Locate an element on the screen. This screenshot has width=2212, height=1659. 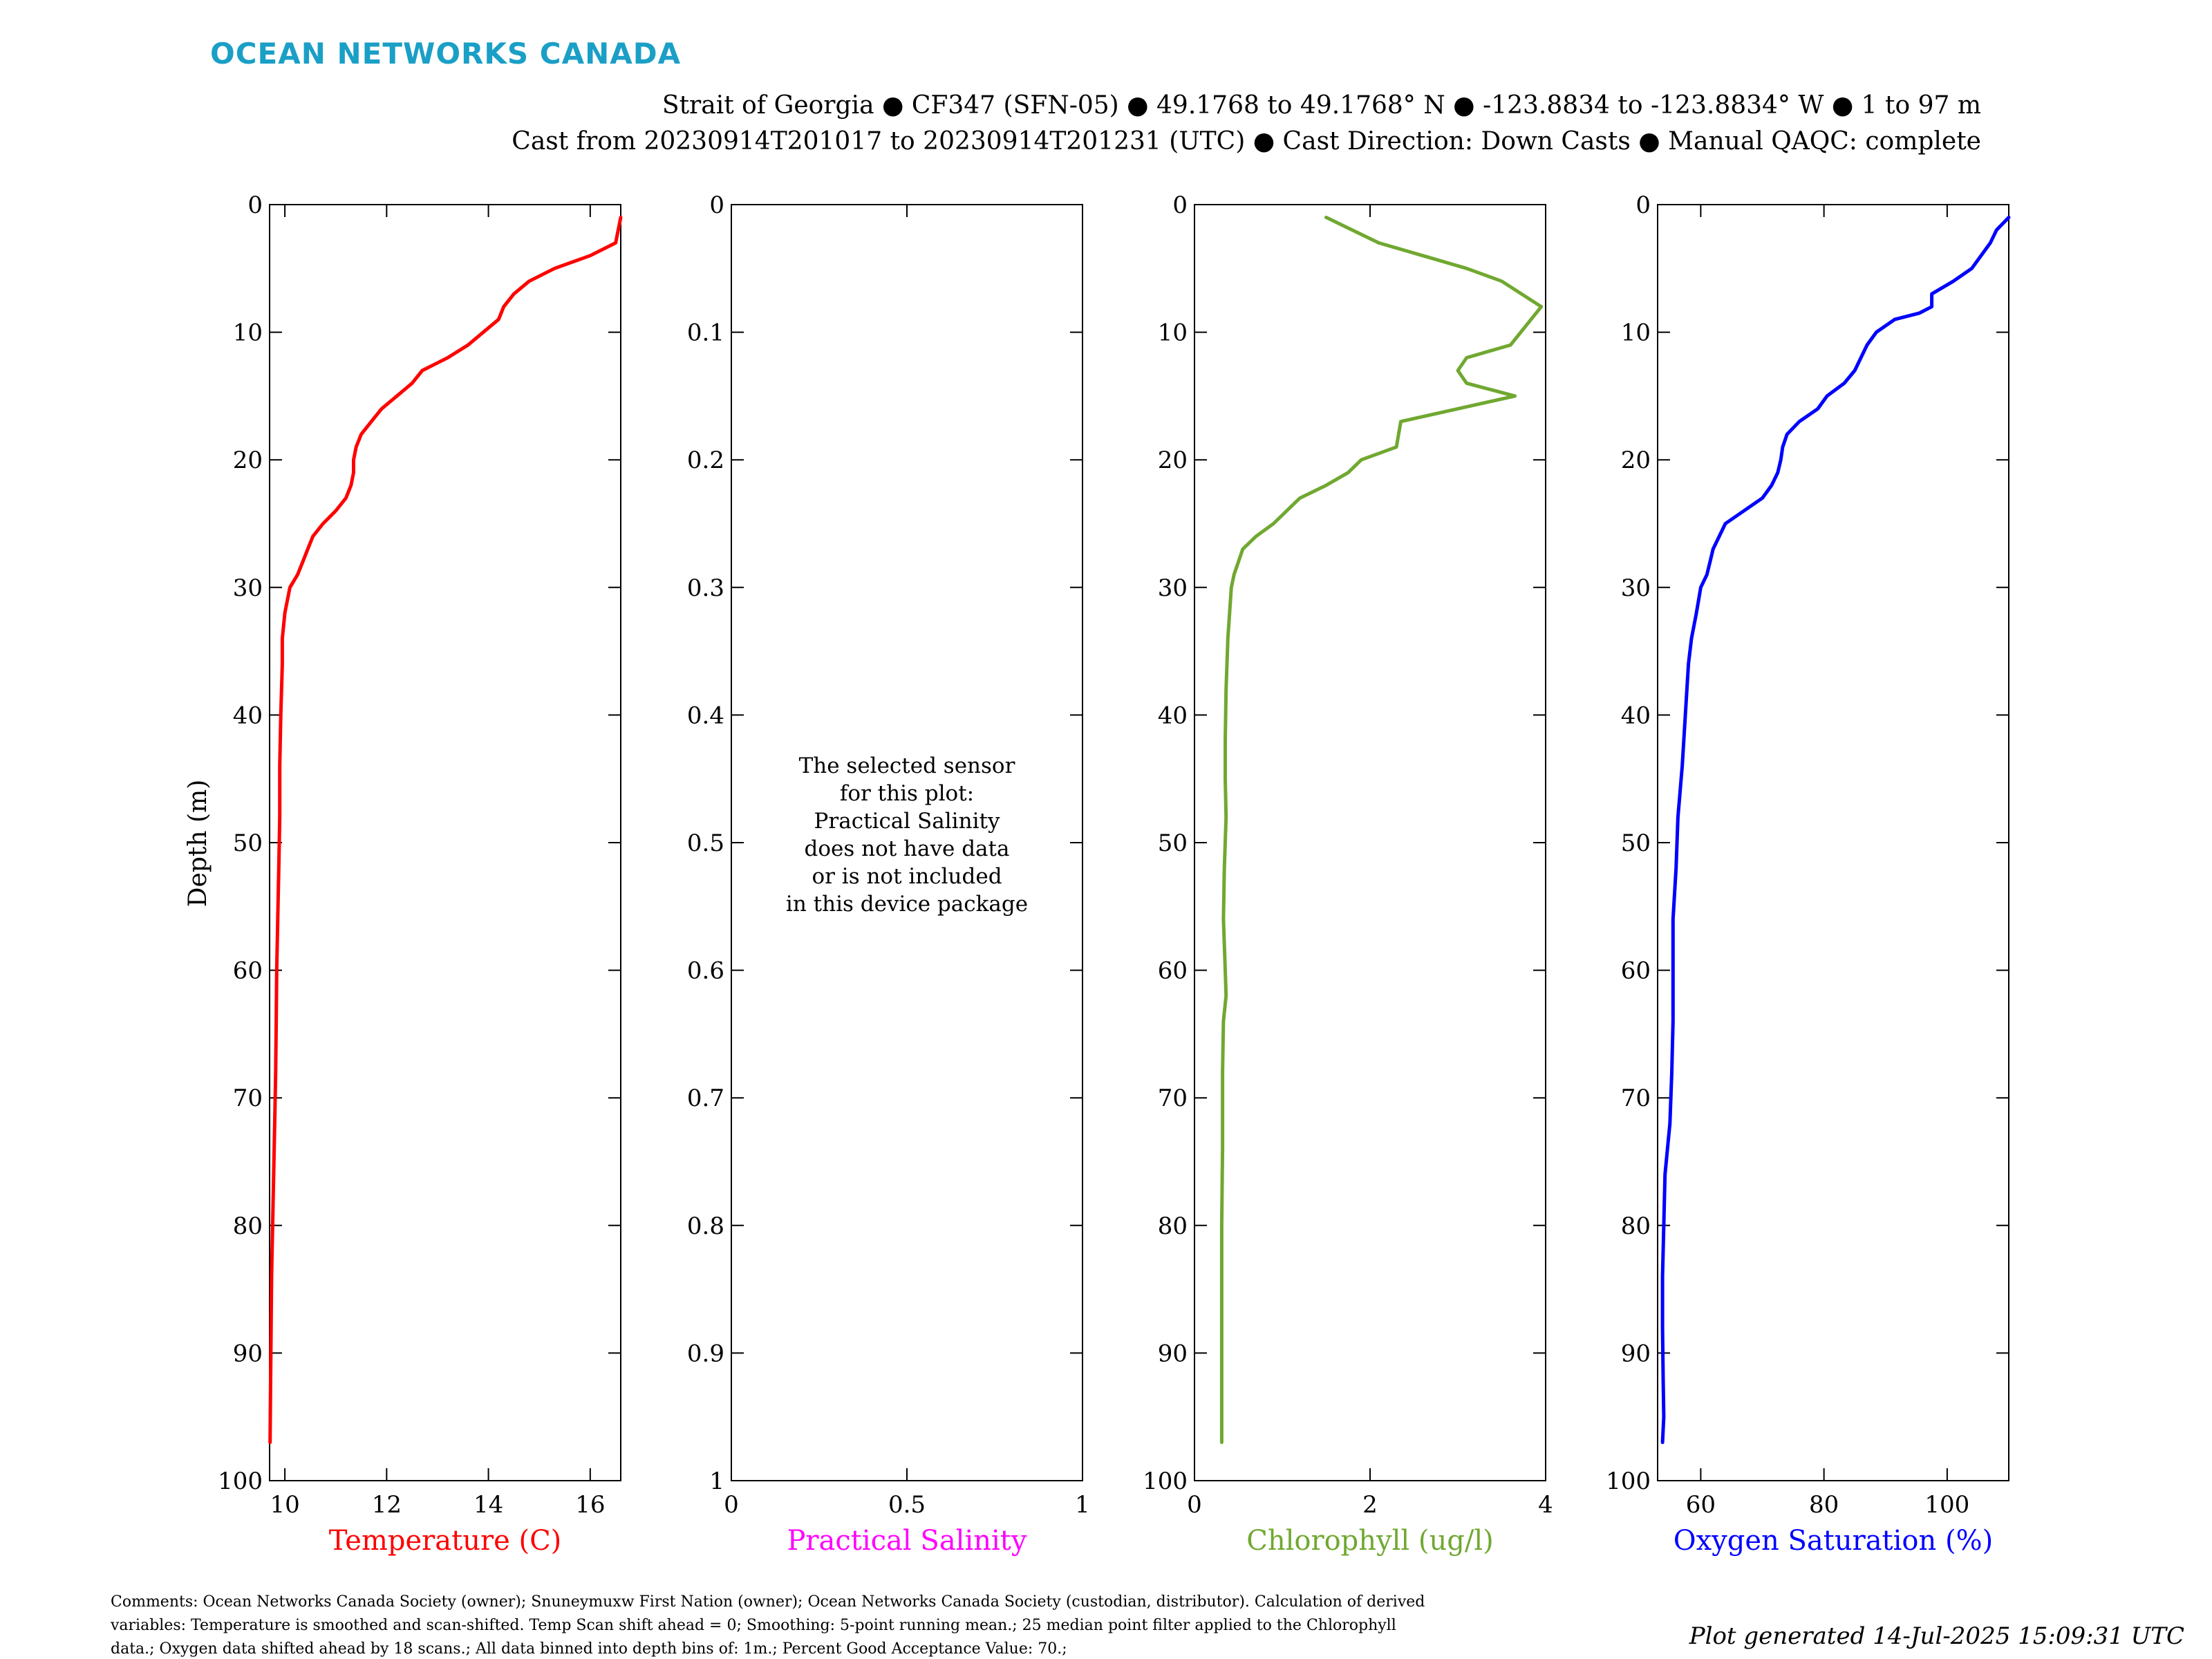
panel-3-y-tick-label-5: 50 is located at coordinates (1636, 843).